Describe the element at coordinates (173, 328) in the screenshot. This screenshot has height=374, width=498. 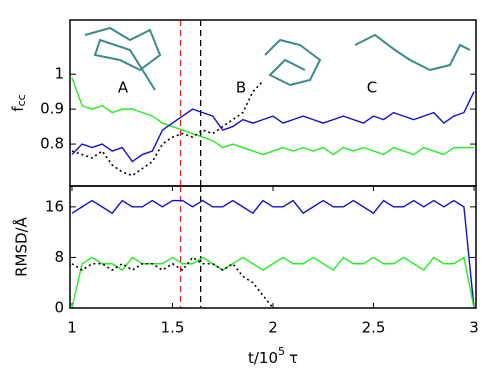
I see `x-tick-label: 1.5` at that location.